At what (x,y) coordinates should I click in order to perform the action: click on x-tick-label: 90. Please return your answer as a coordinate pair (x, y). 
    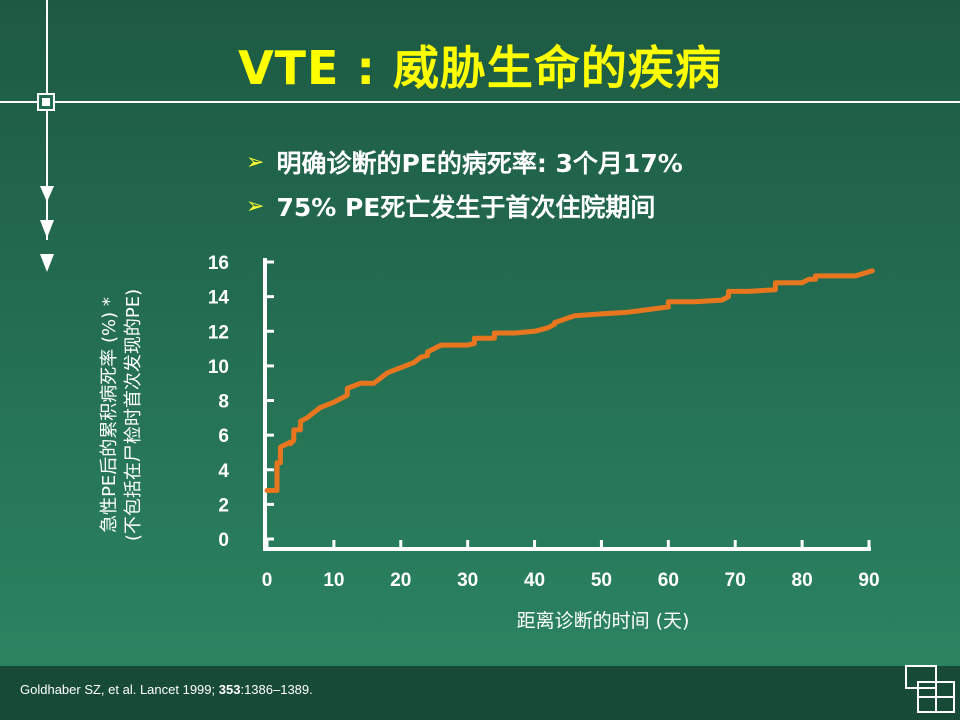
    Looking at the image, I should click on (868, 580).